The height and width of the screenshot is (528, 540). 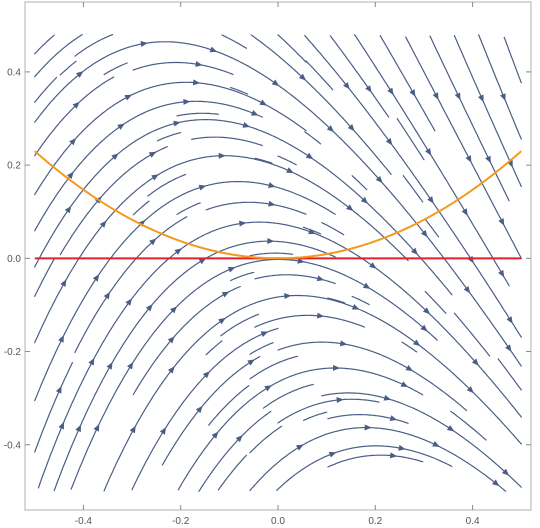 What do you see at coordinates (375, 521) in the screenshot?
I see `x-tick-label: 0.2` at bounding box center [375, 521].